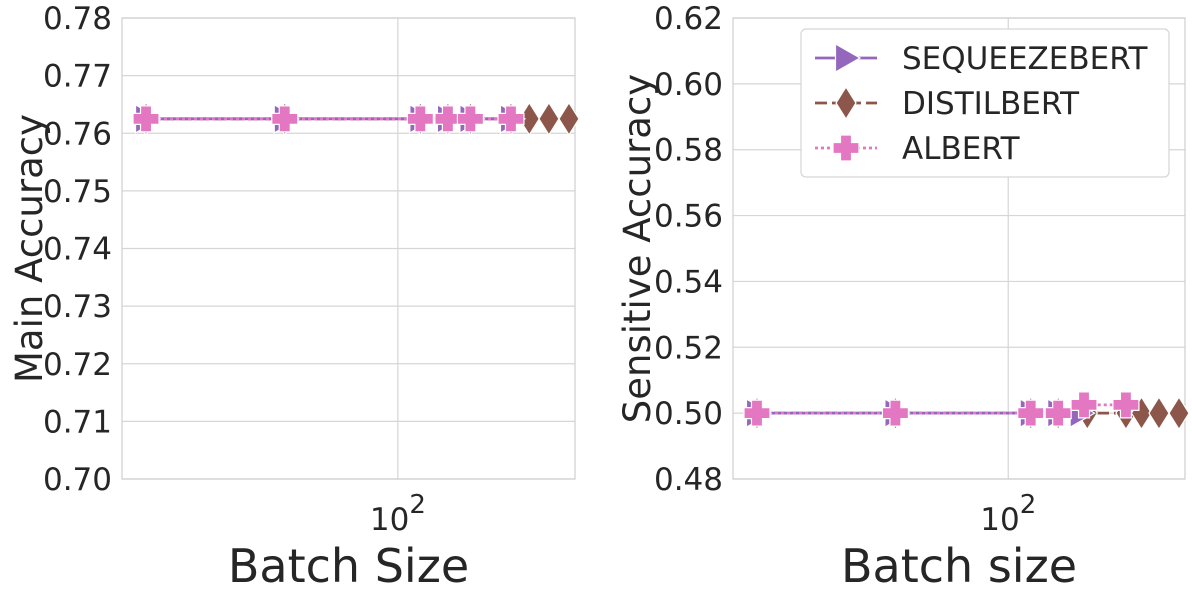 This screenshot has height=595, width=1192. Describe the element at coordinates (29, 248) in the screenshot. I see `y-axis-label: Main Accuracy` at that location.